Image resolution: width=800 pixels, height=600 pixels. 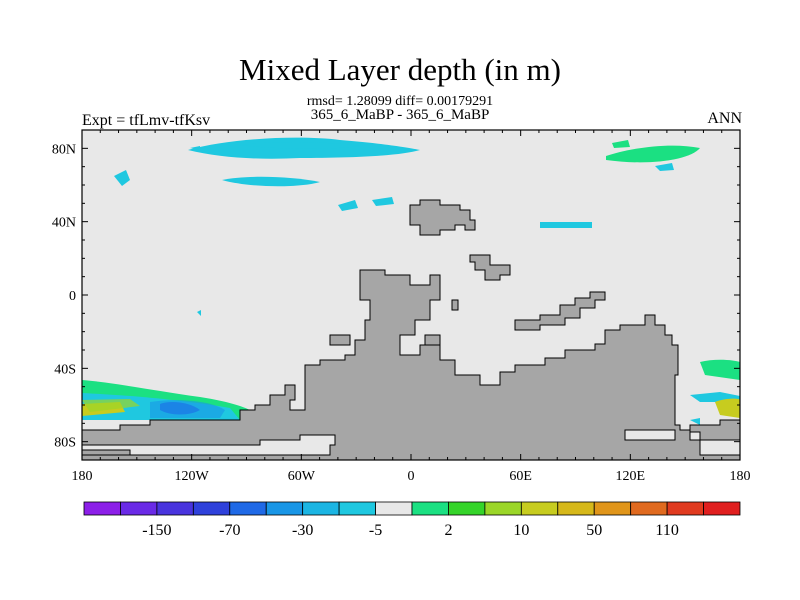 I want to click on anomaly-southeast-green, so click(x=720, y=369).